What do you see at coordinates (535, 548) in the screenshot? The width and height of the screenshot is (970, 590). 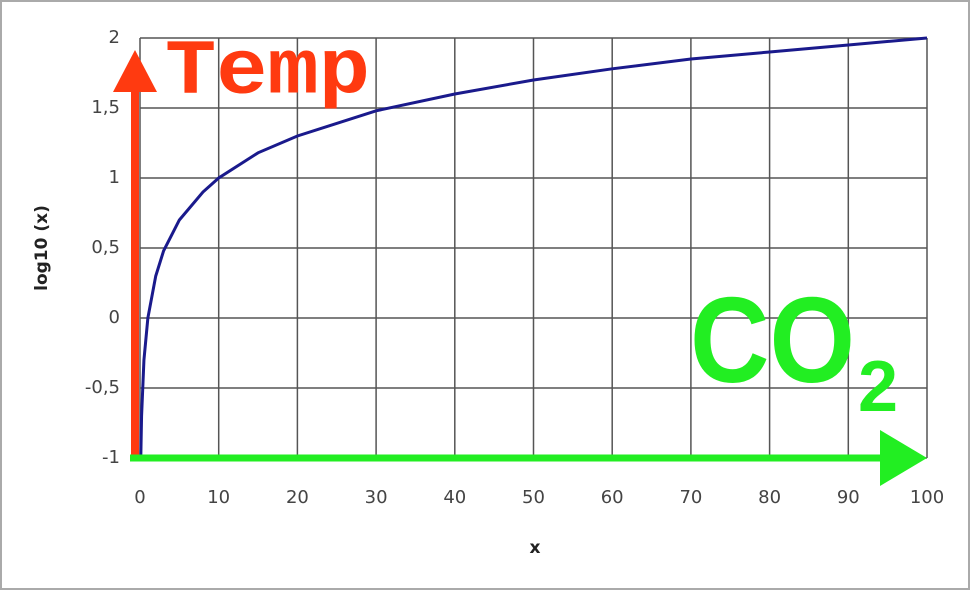 I see `x-axis-label: x` at bounding box center [535, 548].